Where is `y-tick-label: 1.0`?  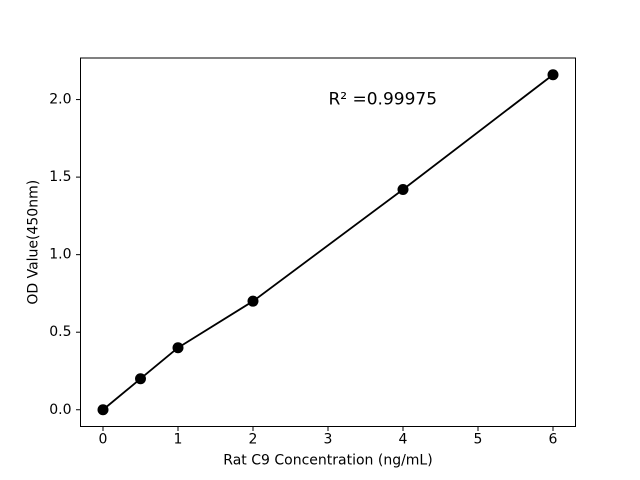 y-tick-label: 1.0 is located at coordinates (60, 255).